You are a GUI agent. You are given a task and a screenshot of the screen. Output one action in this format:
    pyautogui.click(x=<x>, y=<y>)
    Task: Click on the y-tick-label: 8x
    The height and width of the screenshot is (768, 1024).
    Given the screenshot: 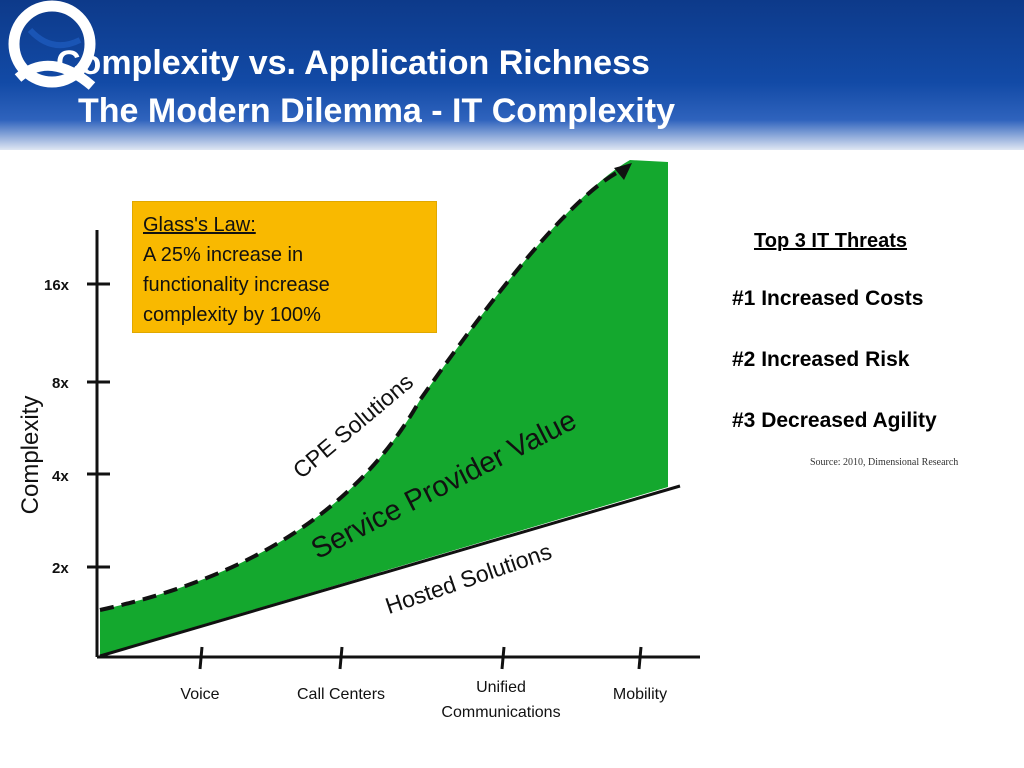 What is the action you would take?
    pyautogui.click(x=60, y=383)
    